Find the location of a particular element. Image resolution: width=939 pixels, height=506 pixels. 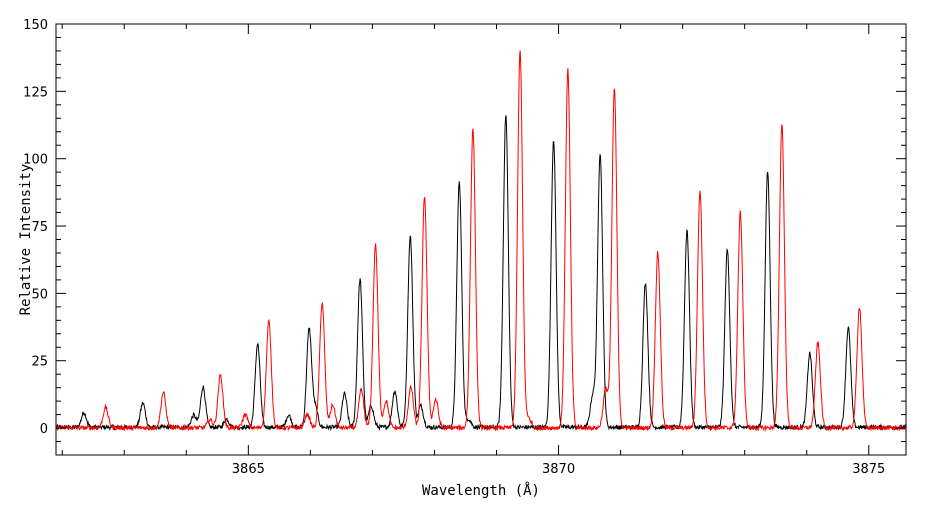

y-tick-label: 125 is located at coordinates (35, 92).